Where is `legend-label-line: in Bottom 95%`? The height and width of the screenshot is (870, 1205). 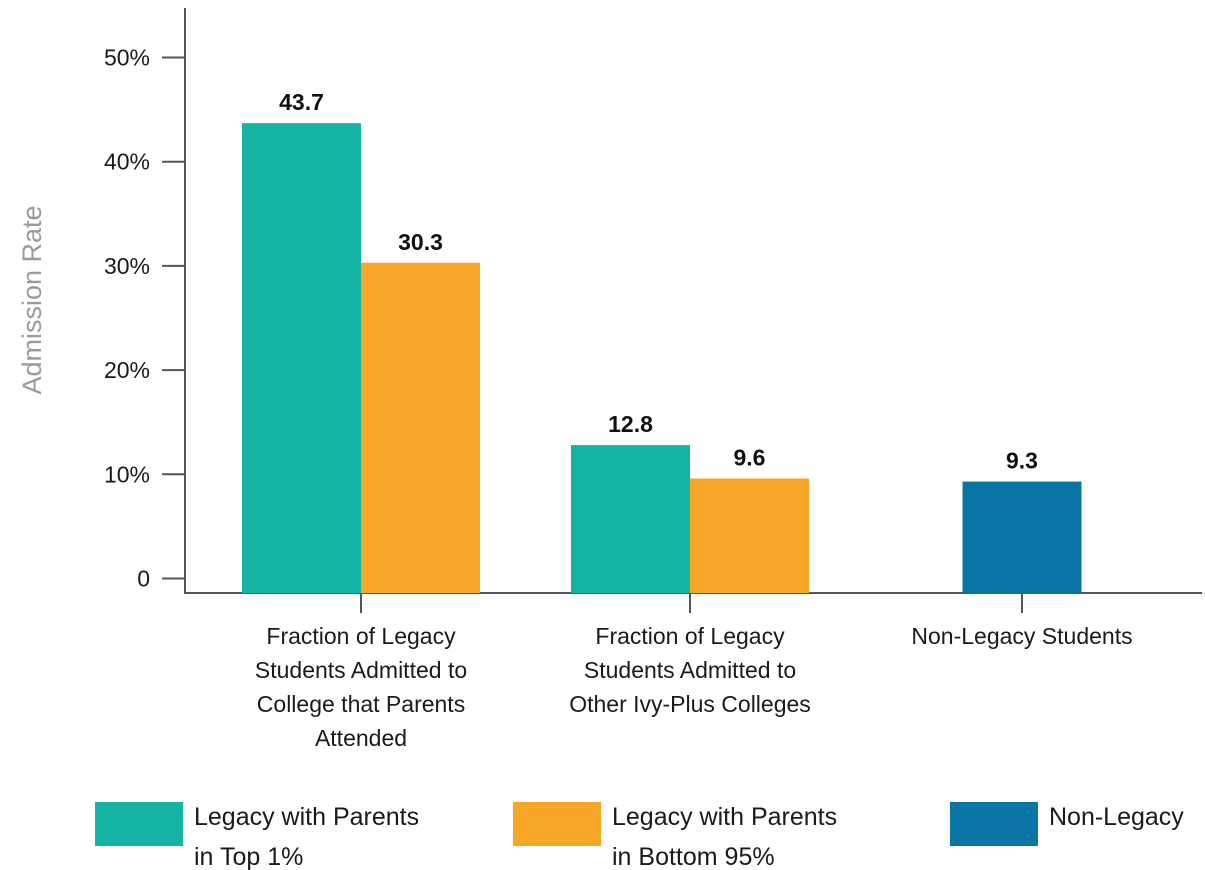
legend-label-line: in Bottom 95% is located at coordinates (693, 856).